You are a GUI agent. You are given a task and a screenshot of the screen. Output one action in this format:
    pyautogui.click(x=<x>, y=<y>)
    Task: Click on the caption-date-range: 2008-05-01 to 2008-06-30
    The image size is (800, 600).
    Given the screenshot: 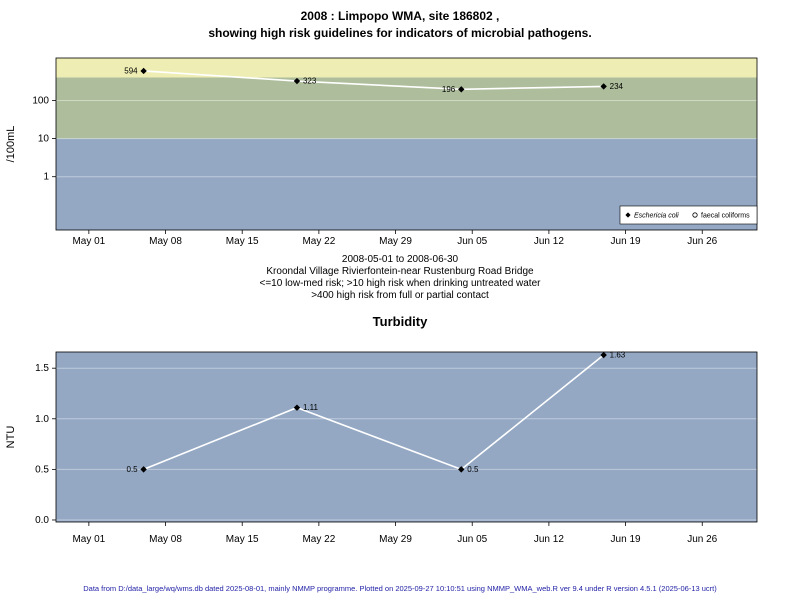 What is the action you would take?
    pyautogui.click(x=400, y=259)
    